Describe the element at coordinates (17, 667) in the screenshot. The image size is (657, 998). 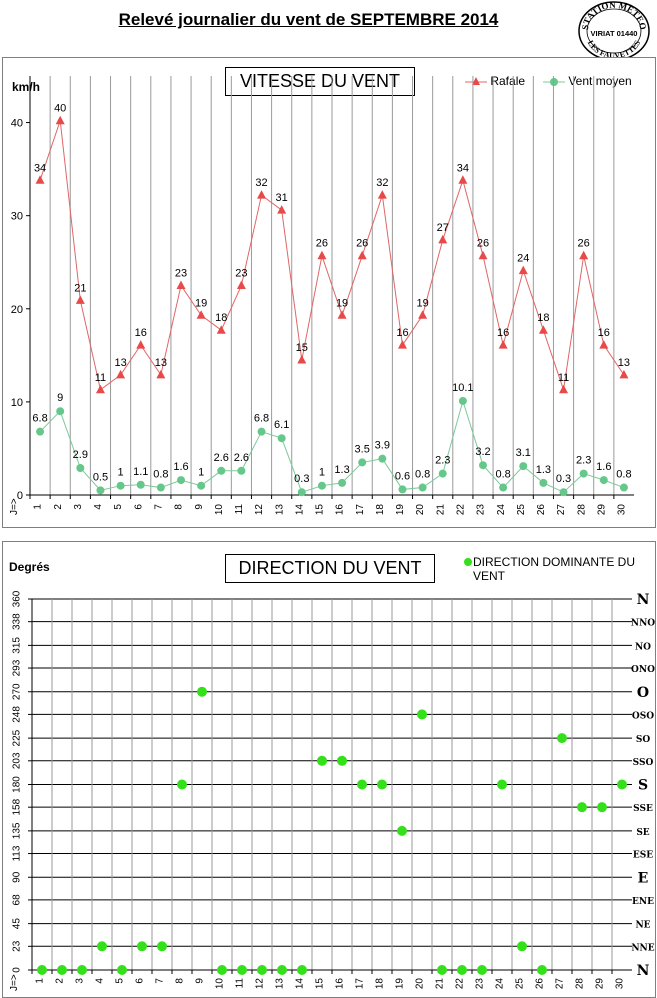
I see `y-tick-label: 293` at that location.